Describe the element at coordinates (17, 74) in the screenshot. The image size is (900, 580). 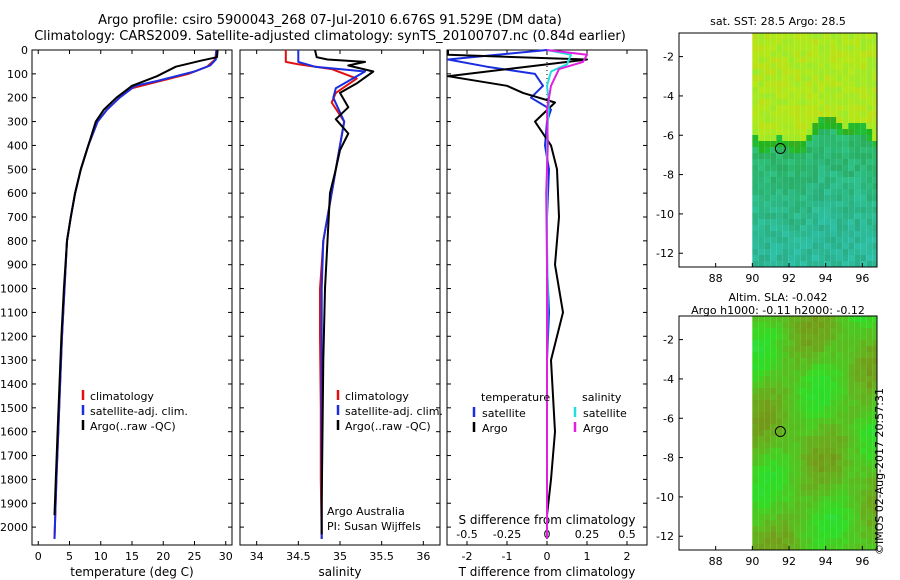
I see `y-tick-label: 100` at that location.